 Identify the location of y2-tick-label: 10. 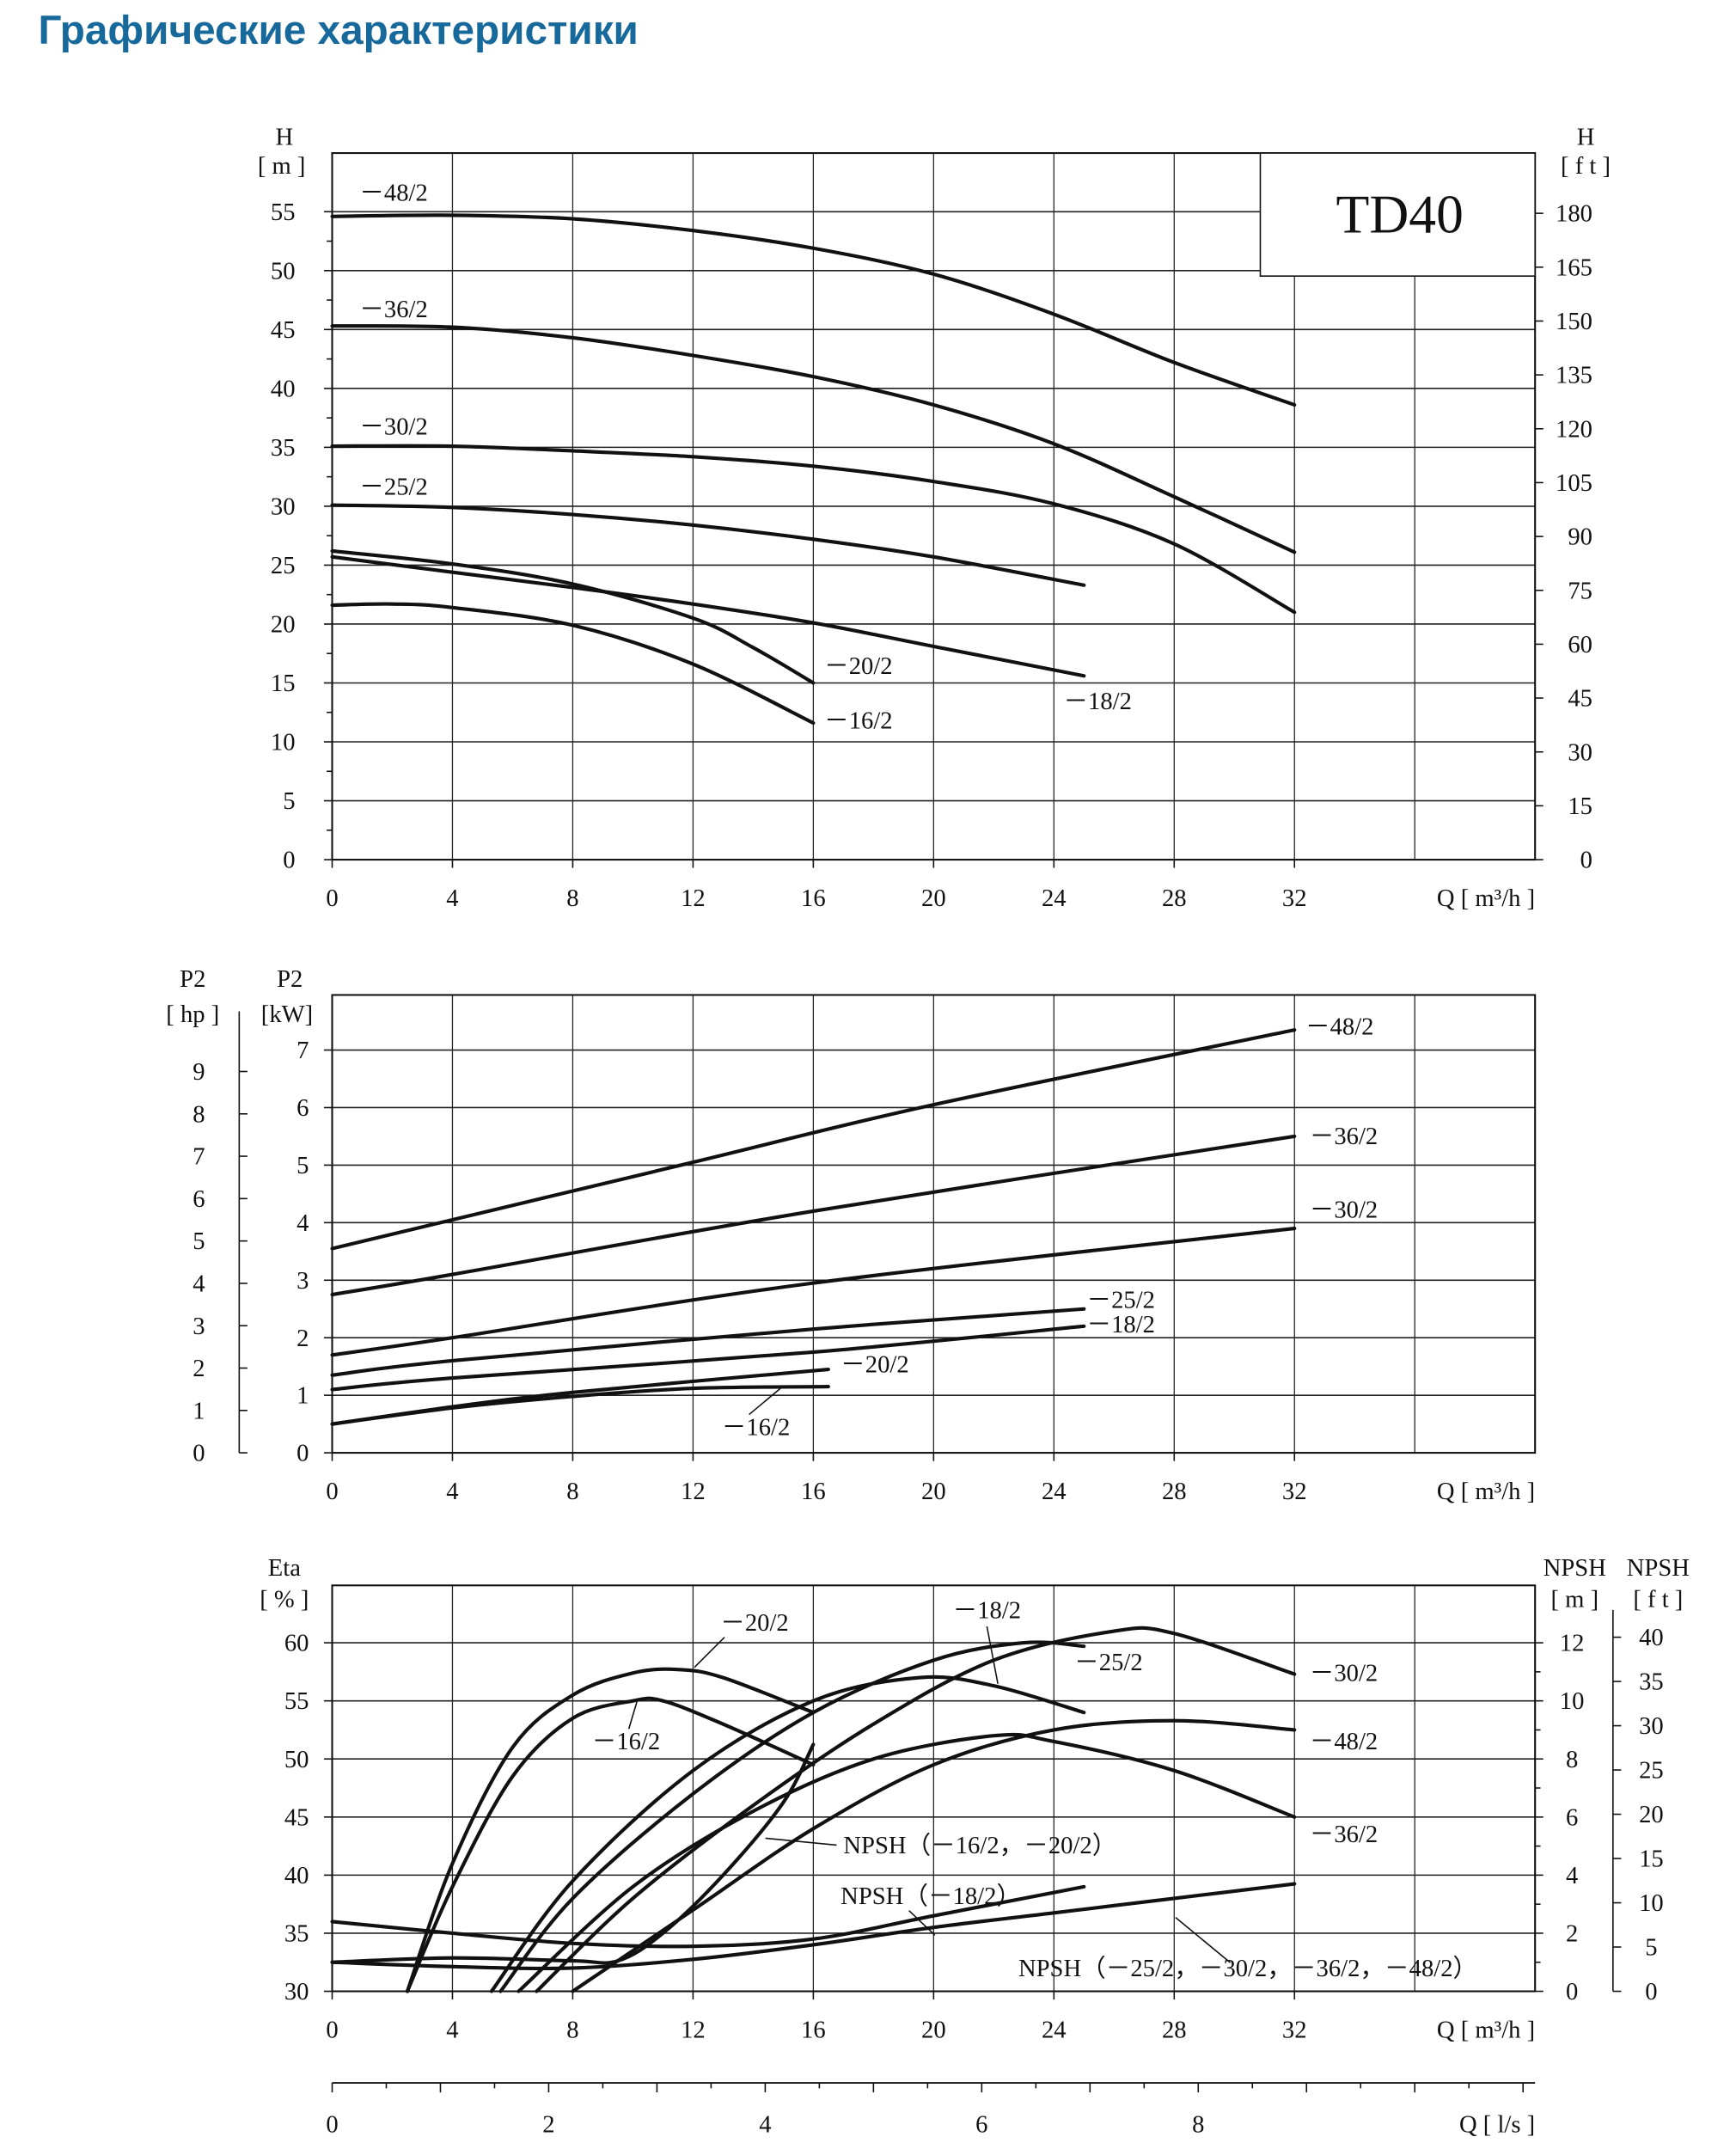
(1572, 1701).